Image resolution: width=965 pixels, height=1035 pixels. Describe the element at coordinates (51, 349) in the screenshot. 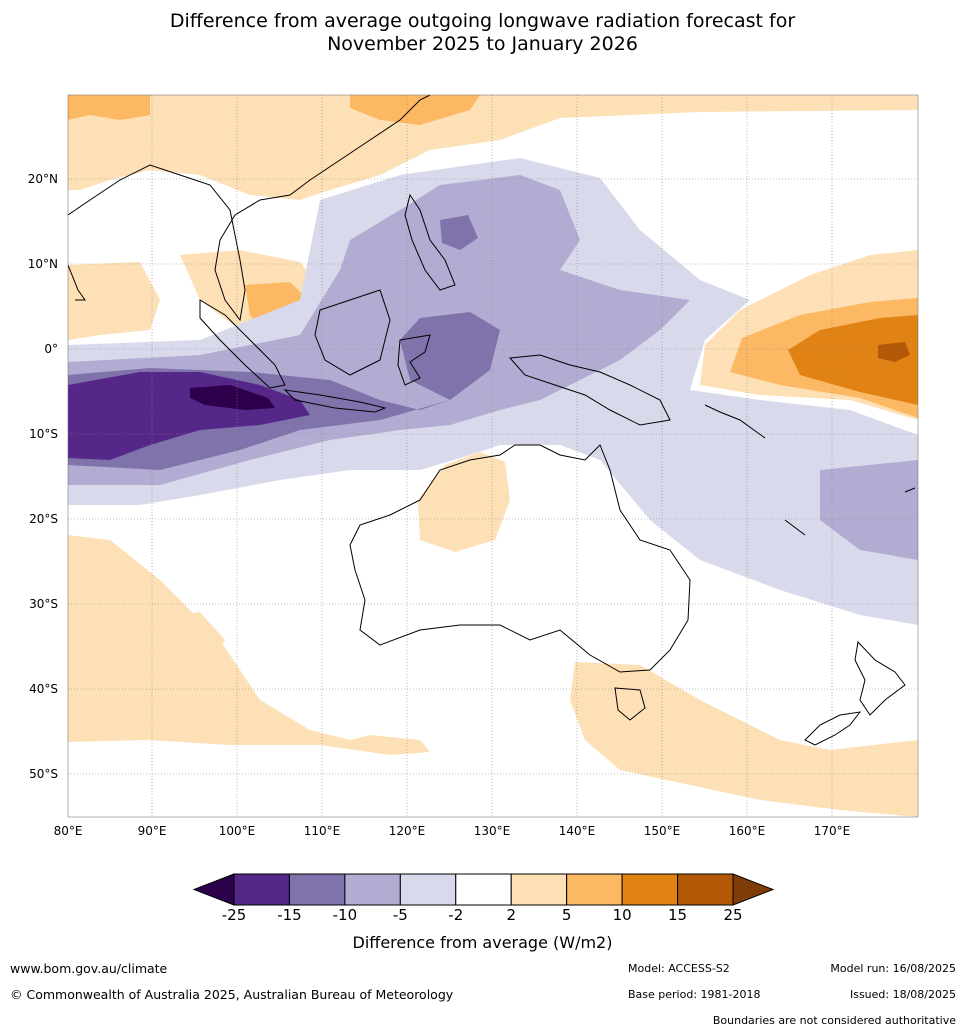

I see `lat-label: 0°` at that location.